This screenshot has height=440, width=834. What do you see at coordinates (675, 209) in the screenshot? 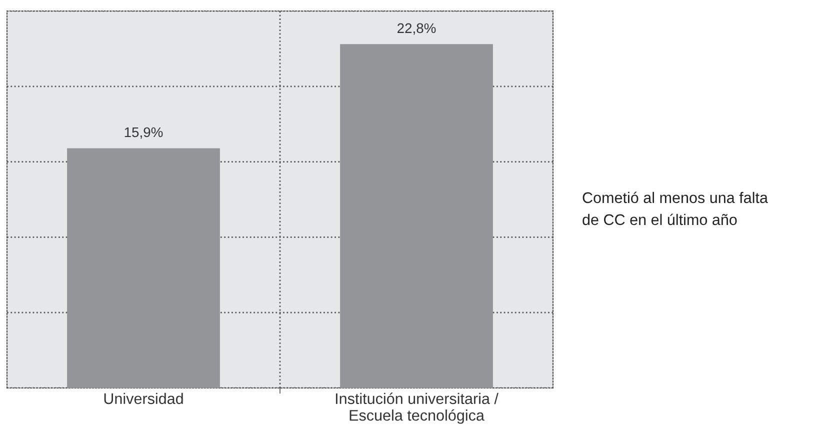
I see `text: Cometió al menos una falta de CC en el último año` at bounding box center [675, 209].